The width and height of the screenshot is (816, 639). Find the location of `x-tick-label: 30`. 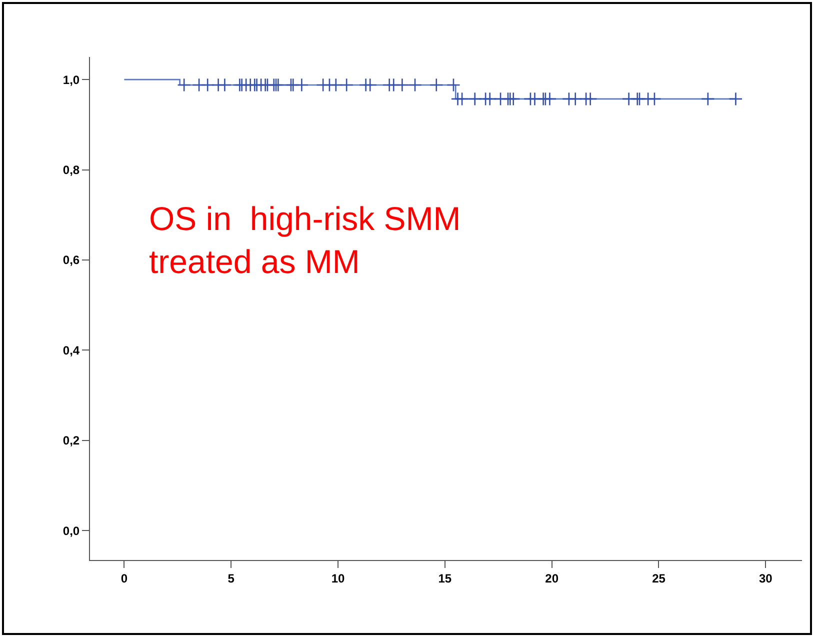

x-tick-label: 30 is located at coordinates (765, 578).